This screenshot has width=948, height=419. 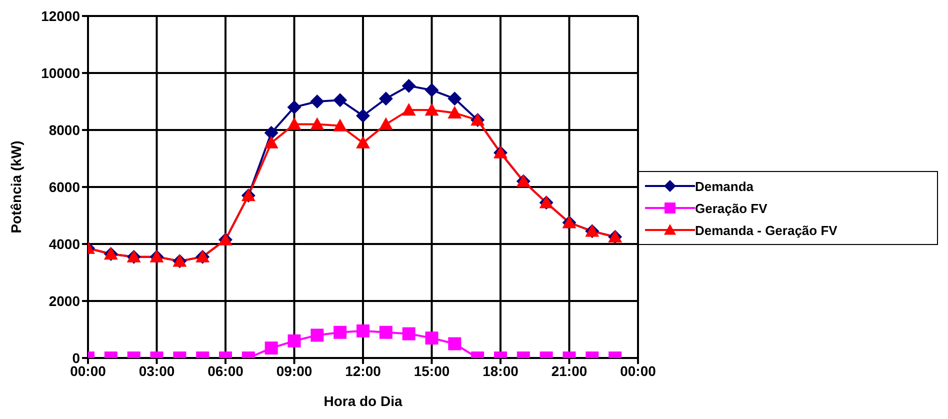 What do you see at coordinates (64, 186) in the screenshot?
I see `y-tick-label: 6000` at bounding box center [64, 186].